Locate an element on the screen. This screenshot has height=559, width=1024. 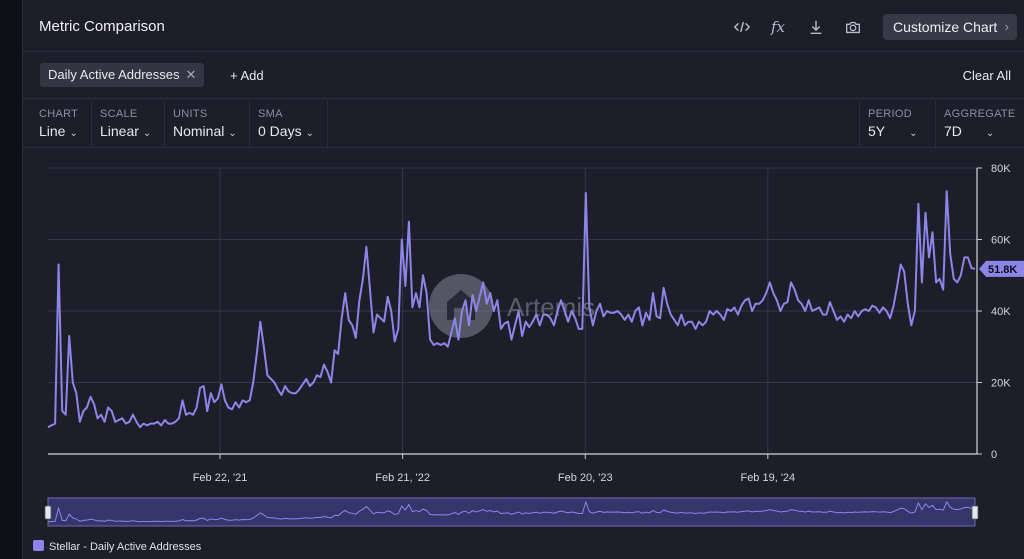
navigator-right-handle is located at coordinates (975, 512).